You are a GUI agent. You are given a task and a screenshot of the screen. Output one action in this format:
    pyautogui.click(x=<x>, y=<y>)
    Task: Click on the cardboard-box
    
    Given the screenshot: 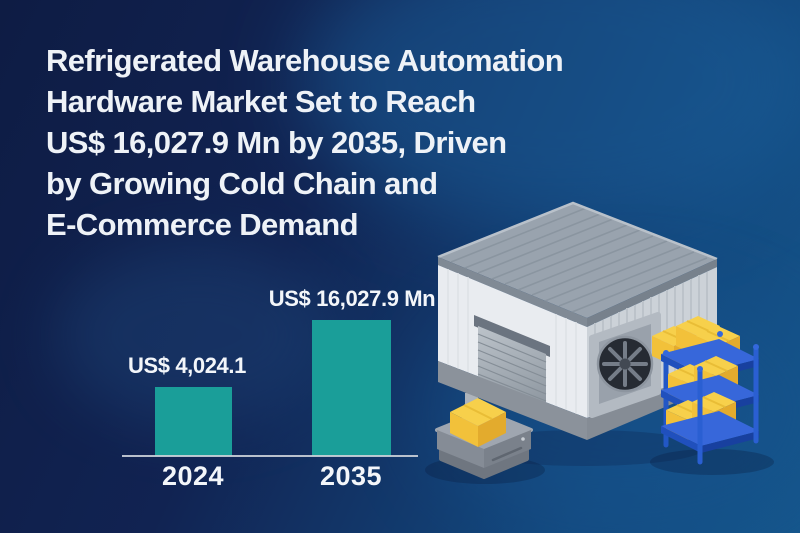 What is the action you would take?
    pyautogui.click(x=478, y=422)
    